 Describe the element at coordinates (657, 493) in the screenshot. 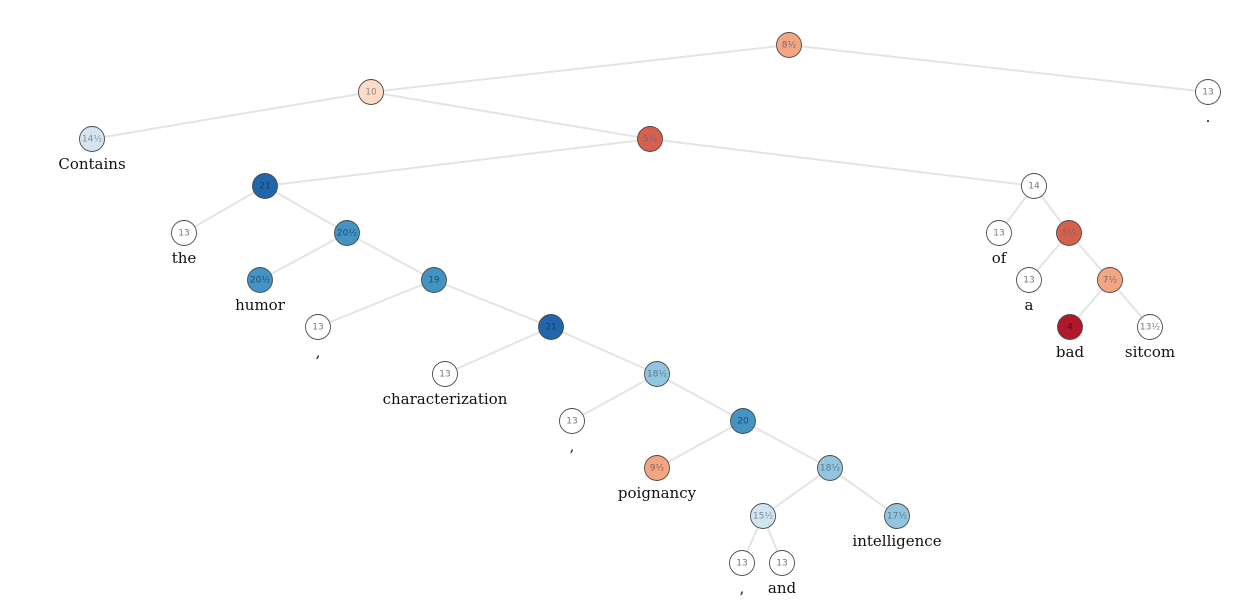

I see `word-label-poignancy: poignancy` at that location.